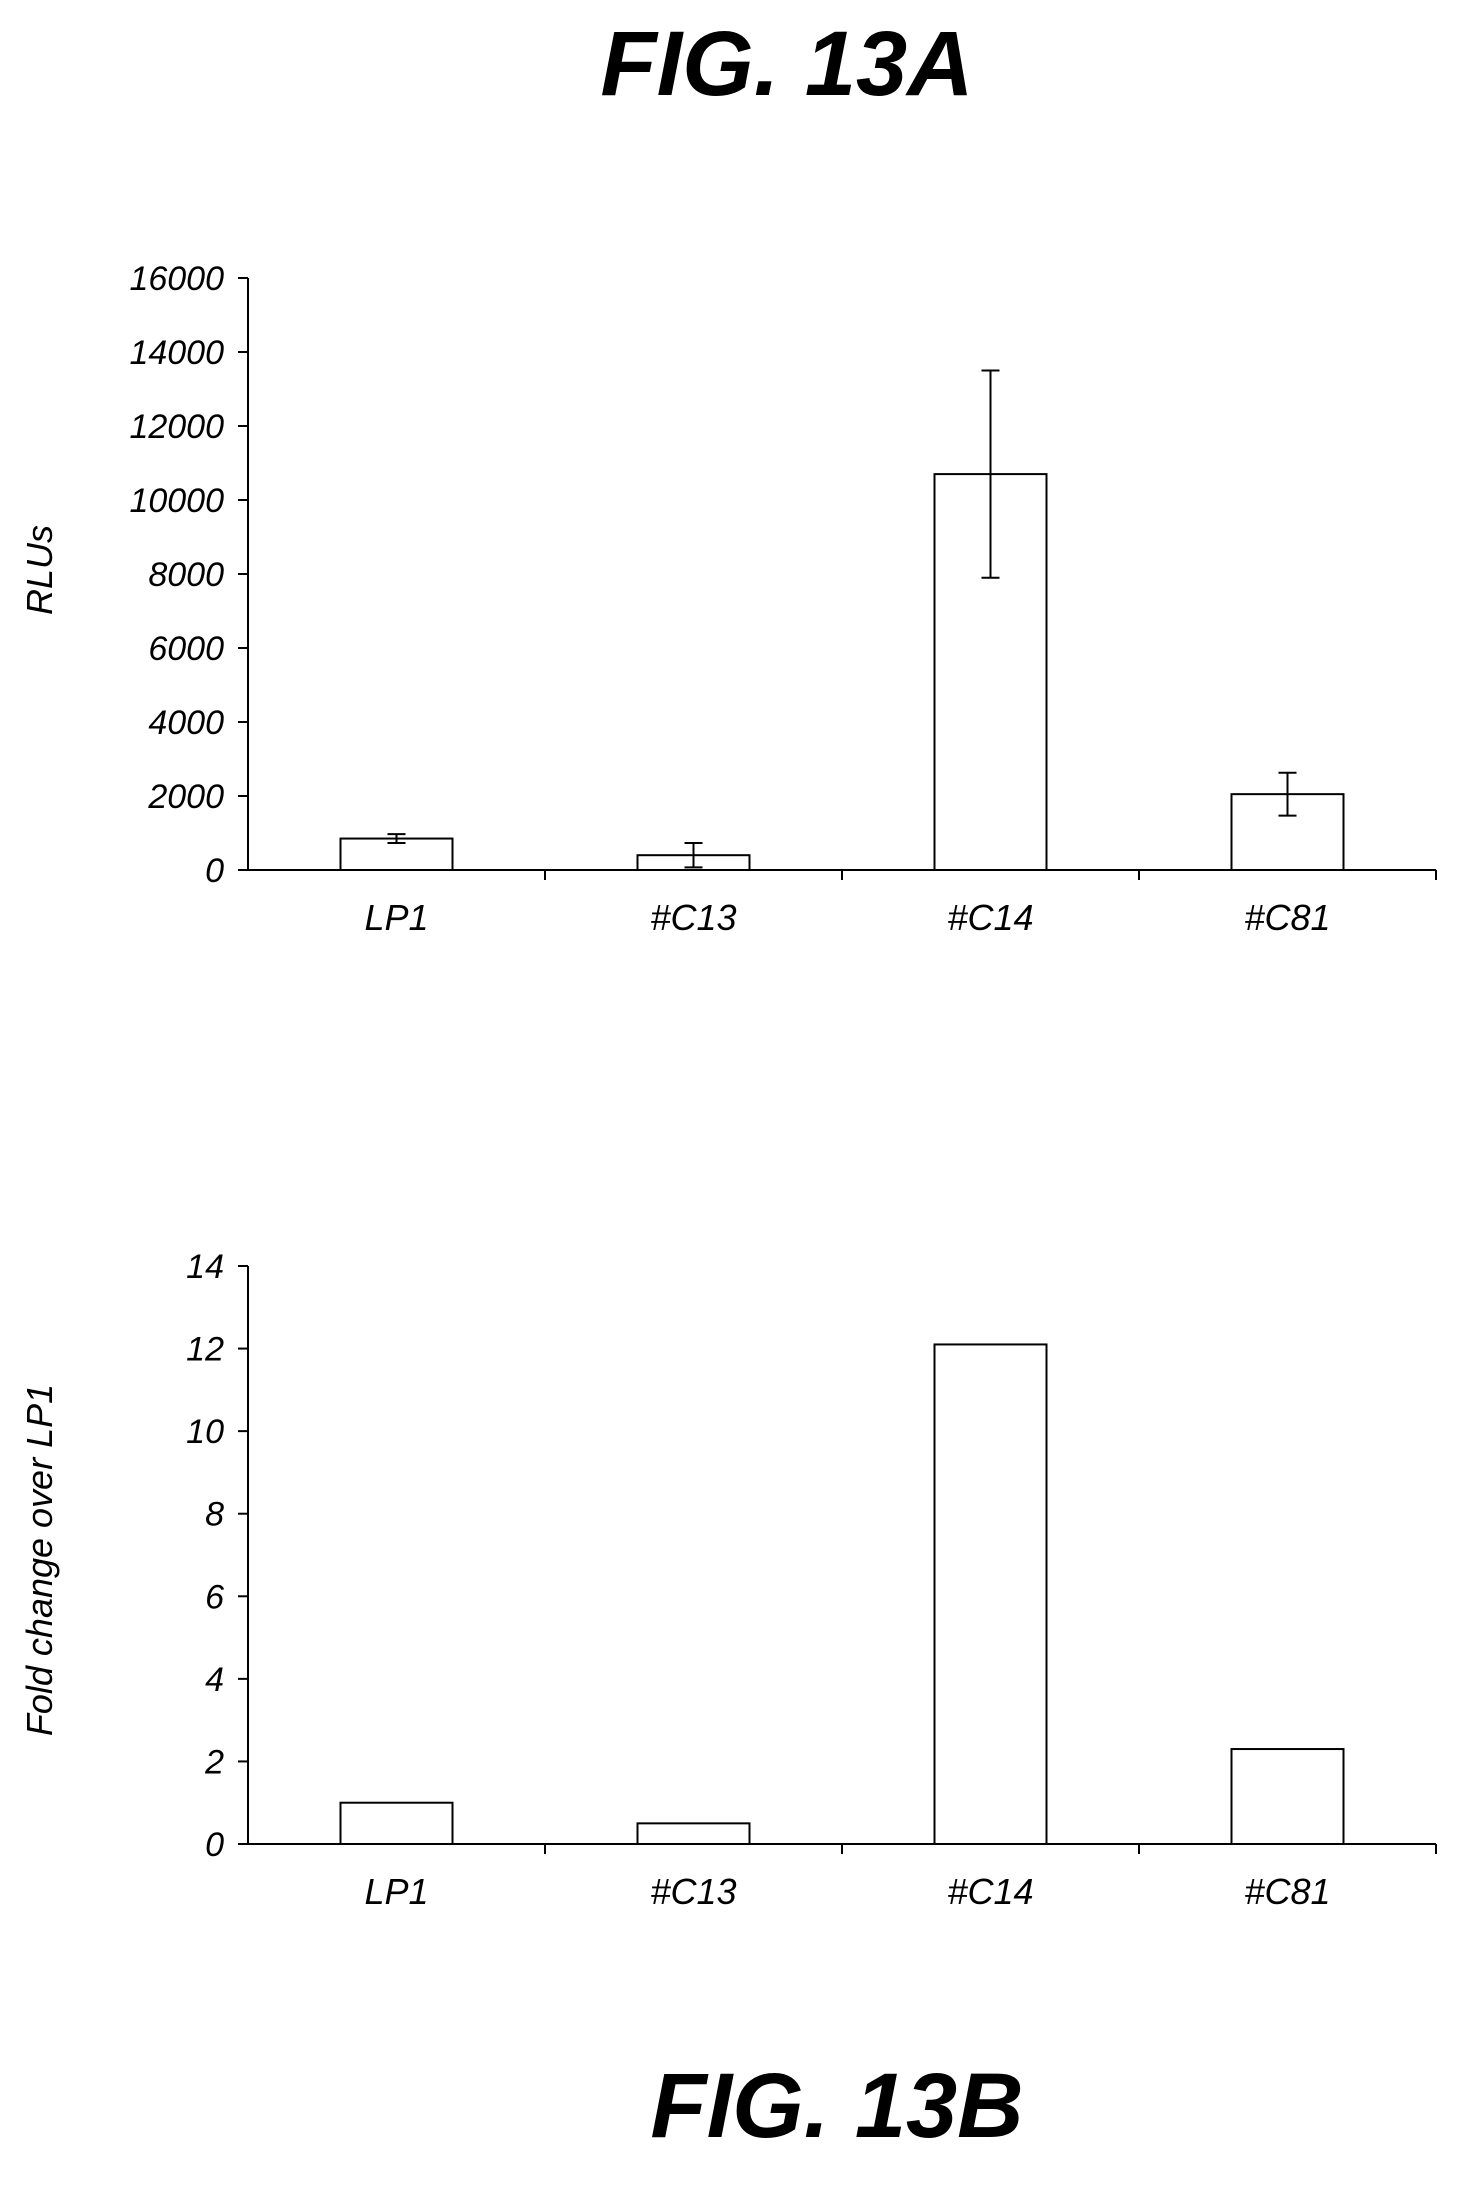  Describe the element at coordinates (205, 1432) in the screenshot. I see `chart-13b-y-tick-label: 10` at that location.